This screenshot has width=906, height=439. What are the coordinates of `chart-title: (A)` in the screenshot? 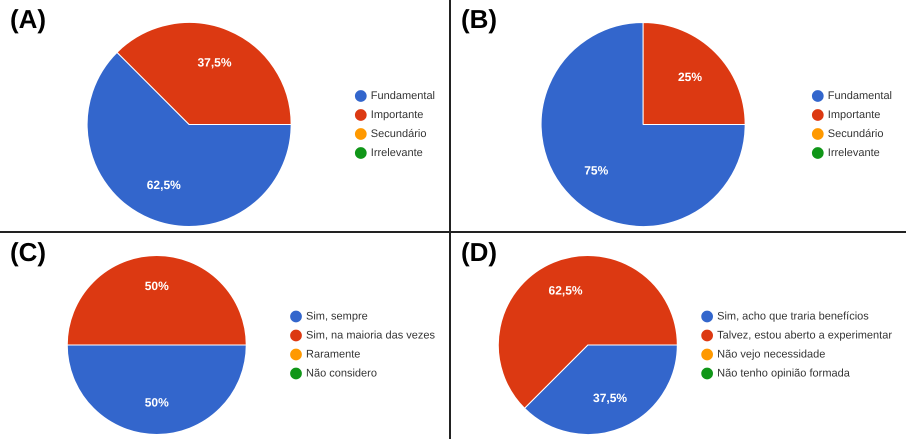 It's located at (28, 19).